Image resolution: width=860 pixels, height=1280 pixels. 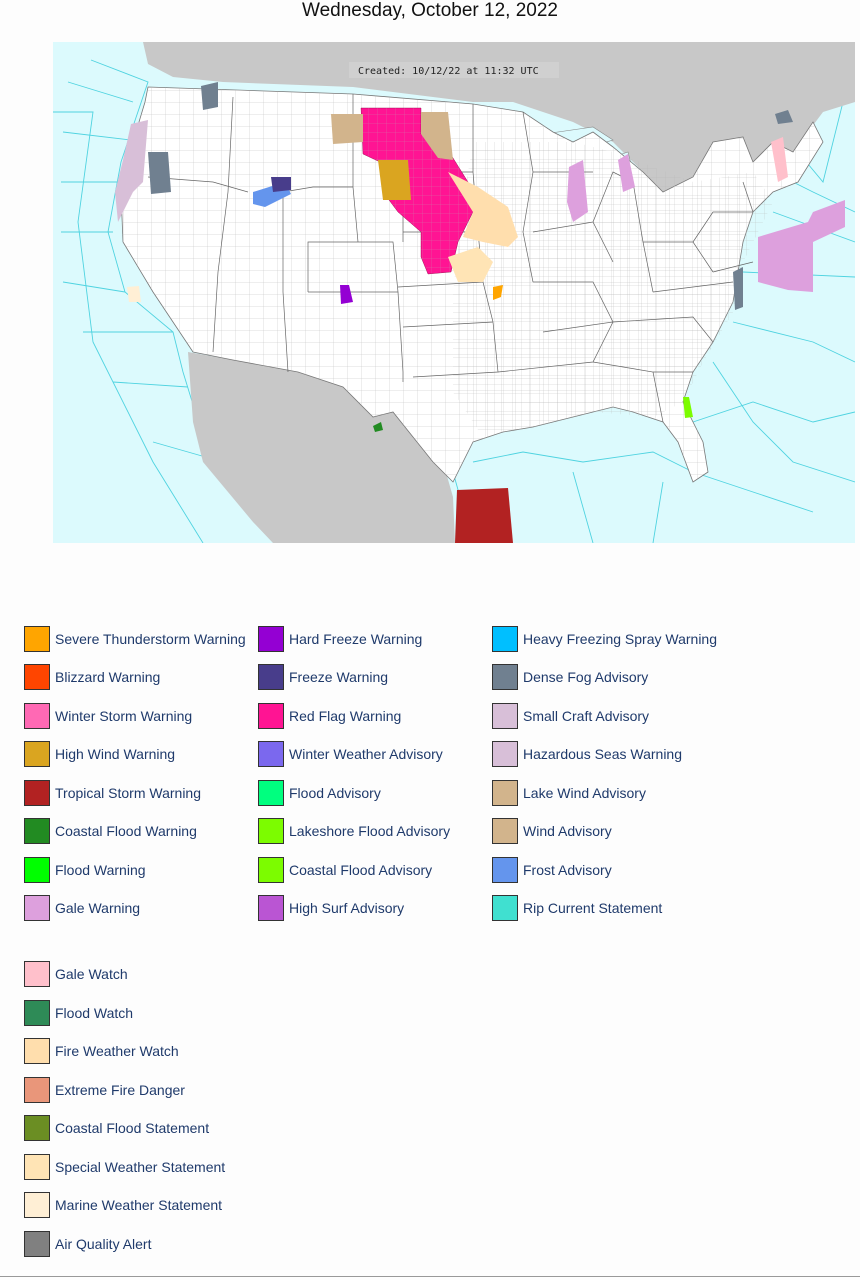 What do you see at coordinates (209, 96) in the screenshot?
I see `dense-fog-advisory-north` at bounding box center [209, 96].